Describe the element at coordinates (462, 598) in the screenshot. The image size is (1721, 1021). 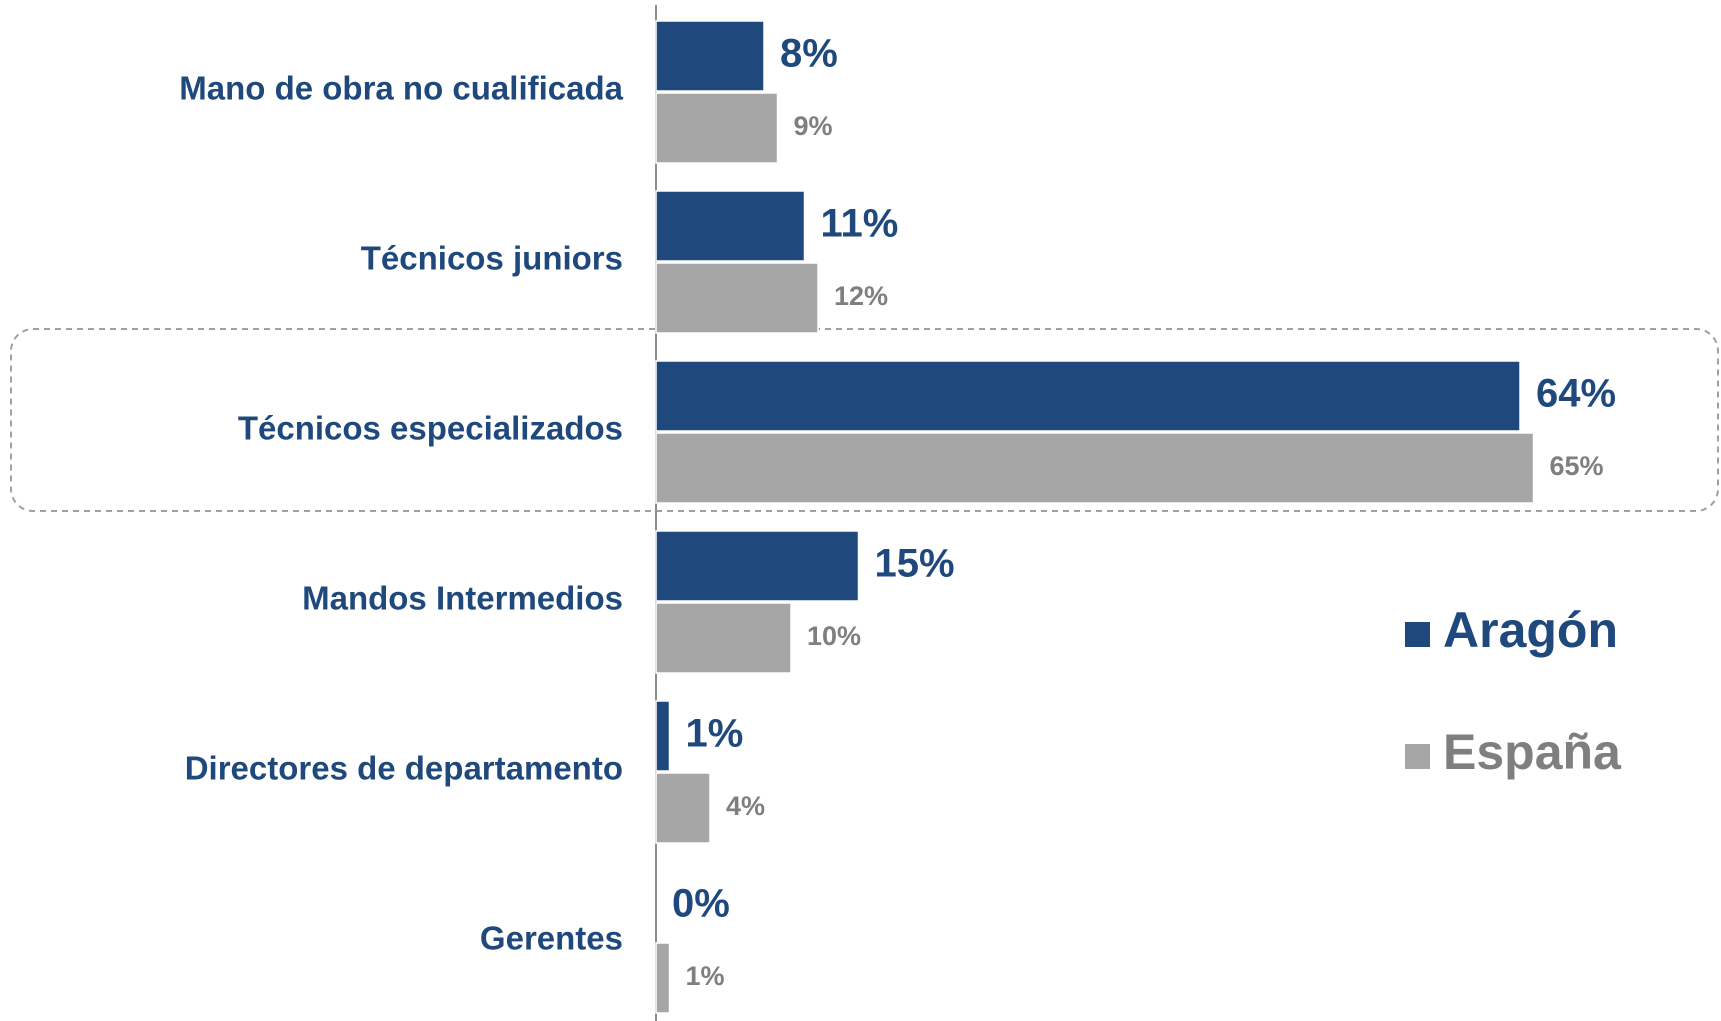
I see `category-label: Mandos Intermedios` at that location.